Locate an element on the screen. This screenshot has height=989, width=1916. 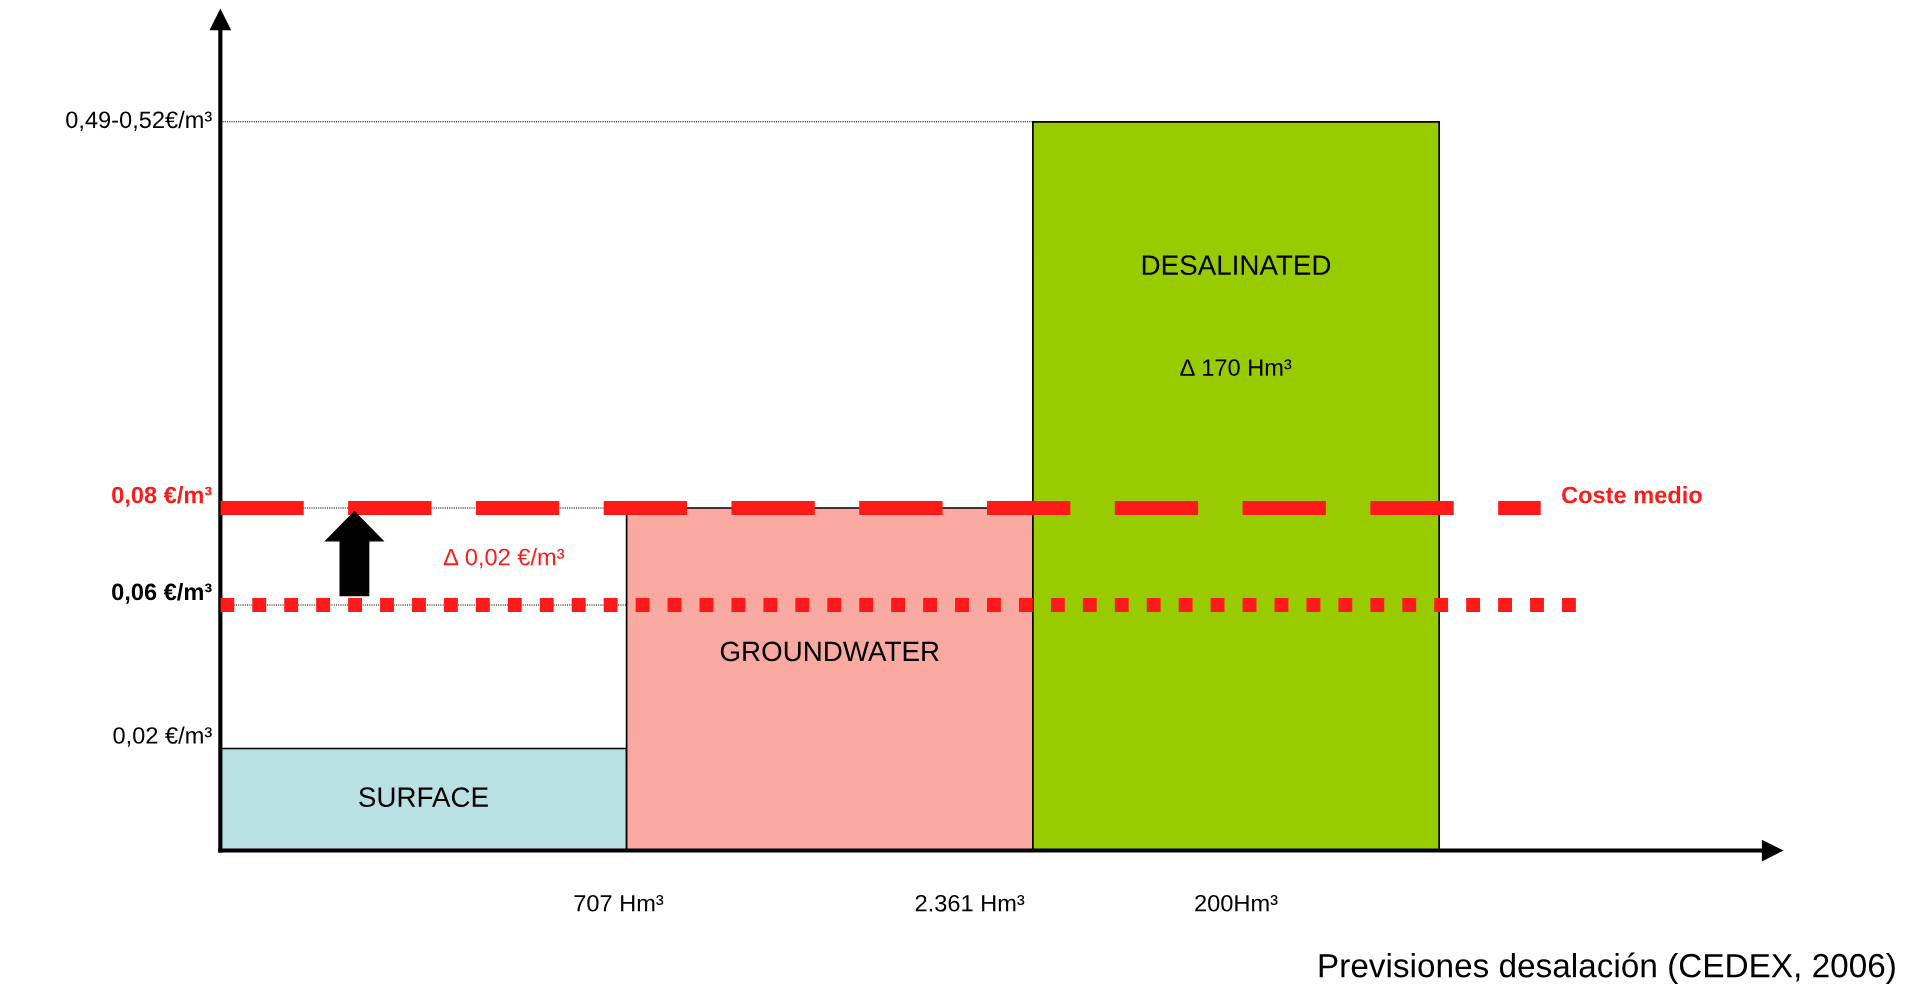
annotation: ∆ 0,02 €/m³ is located at coordinates (504, 558).